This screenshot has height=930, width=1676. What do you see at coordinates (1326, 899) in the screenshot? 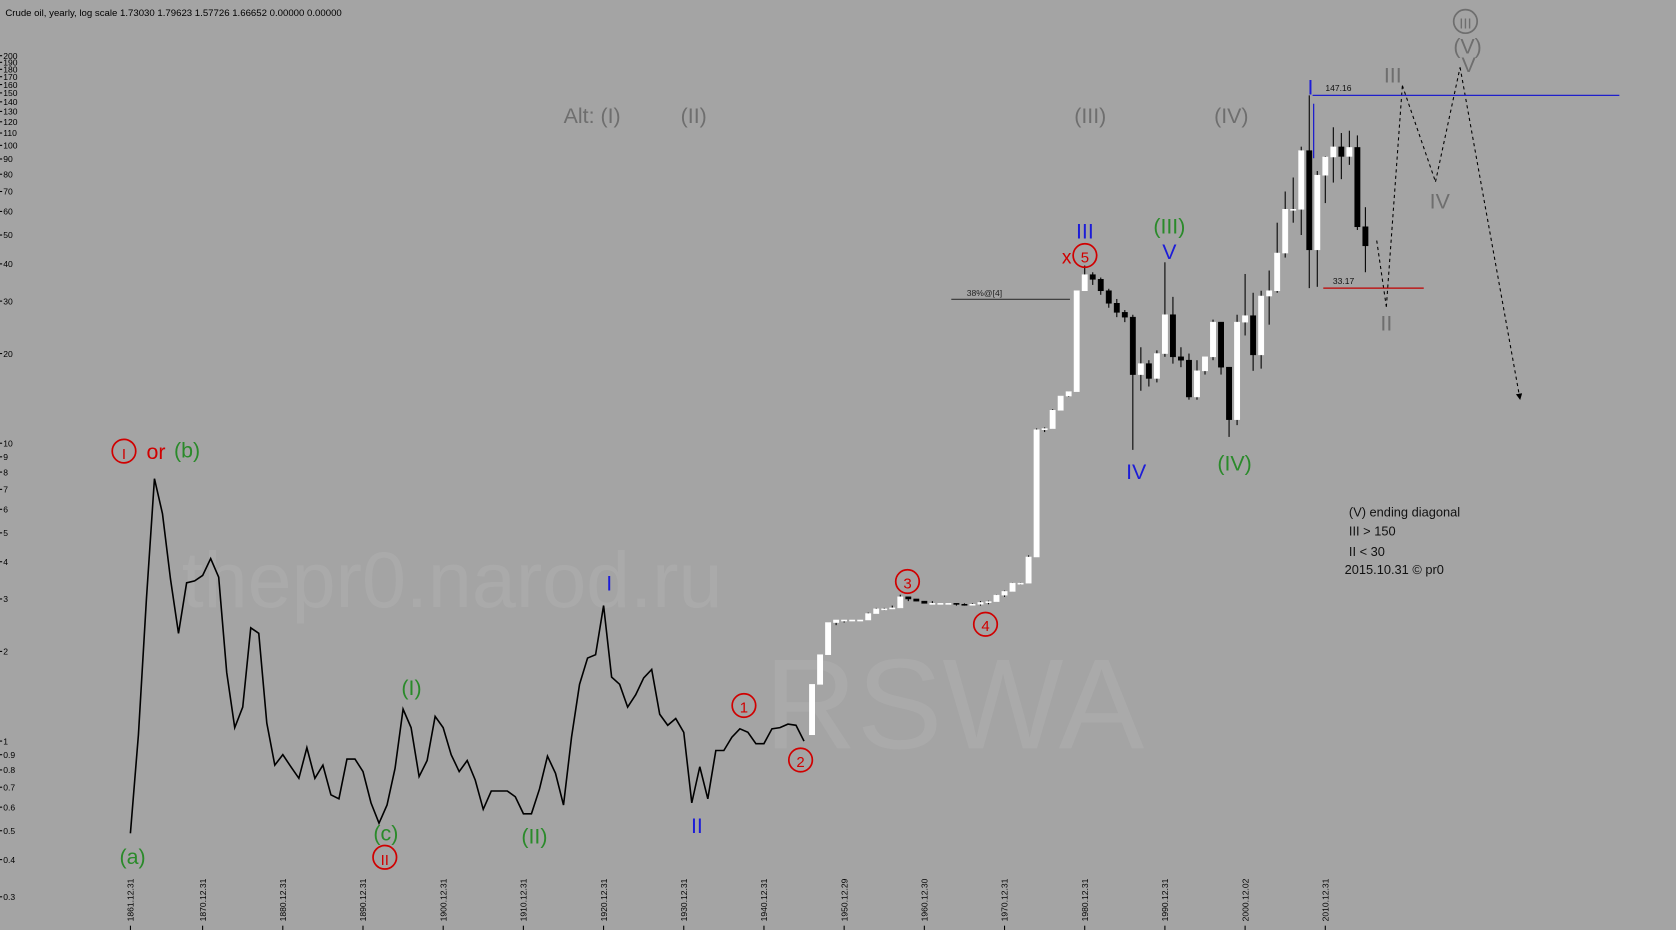
I see `x-tick-label: 2010.12.31` at bounding box center [1326, 899].